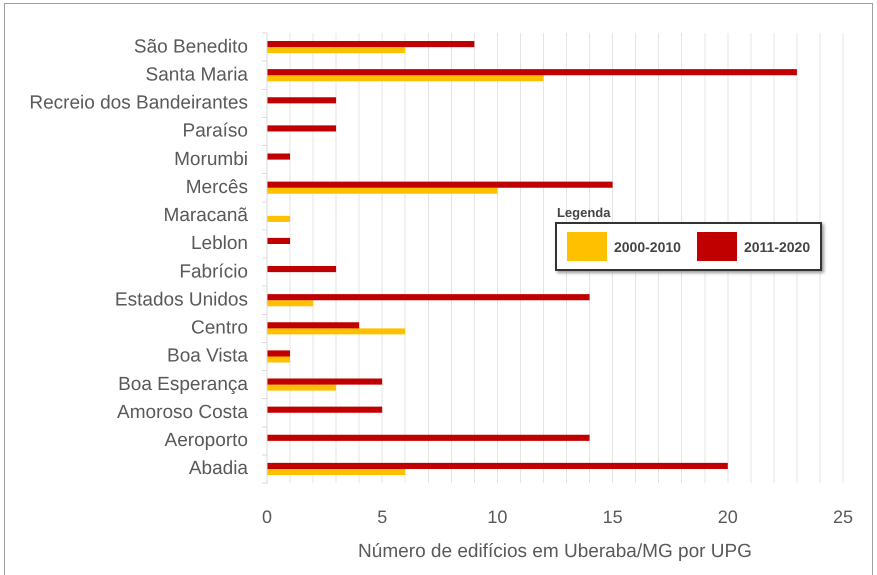 This screenshot has height=575, width=877. Describe the element at coordinates (206, 441) in the screenshot. I see `y-tick-label: Aeroporto` at that location.